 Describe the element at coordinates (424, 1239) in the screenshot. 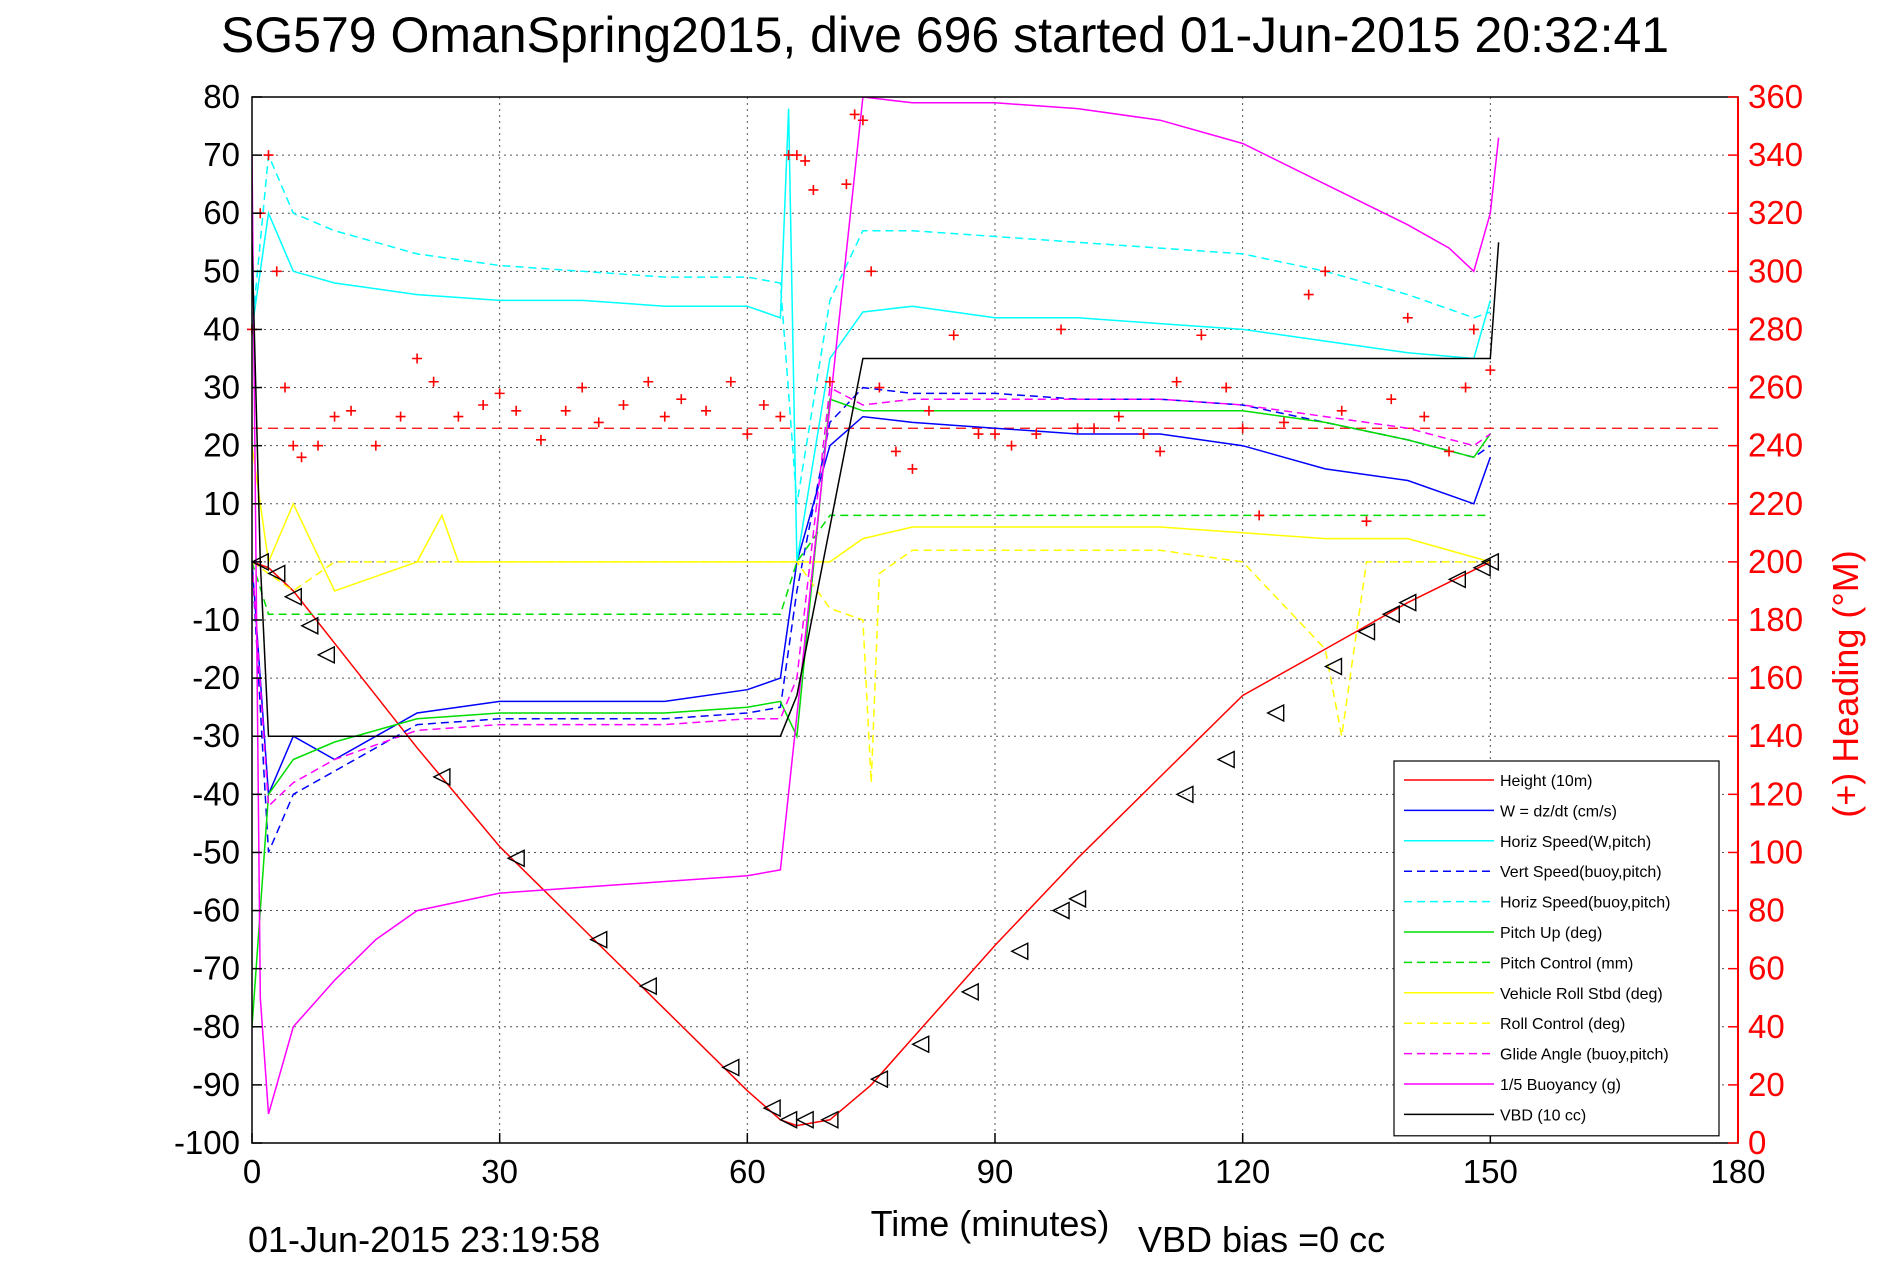

I see `footer-timestamp: 01-Jun-2015 23:19:58` at that location.